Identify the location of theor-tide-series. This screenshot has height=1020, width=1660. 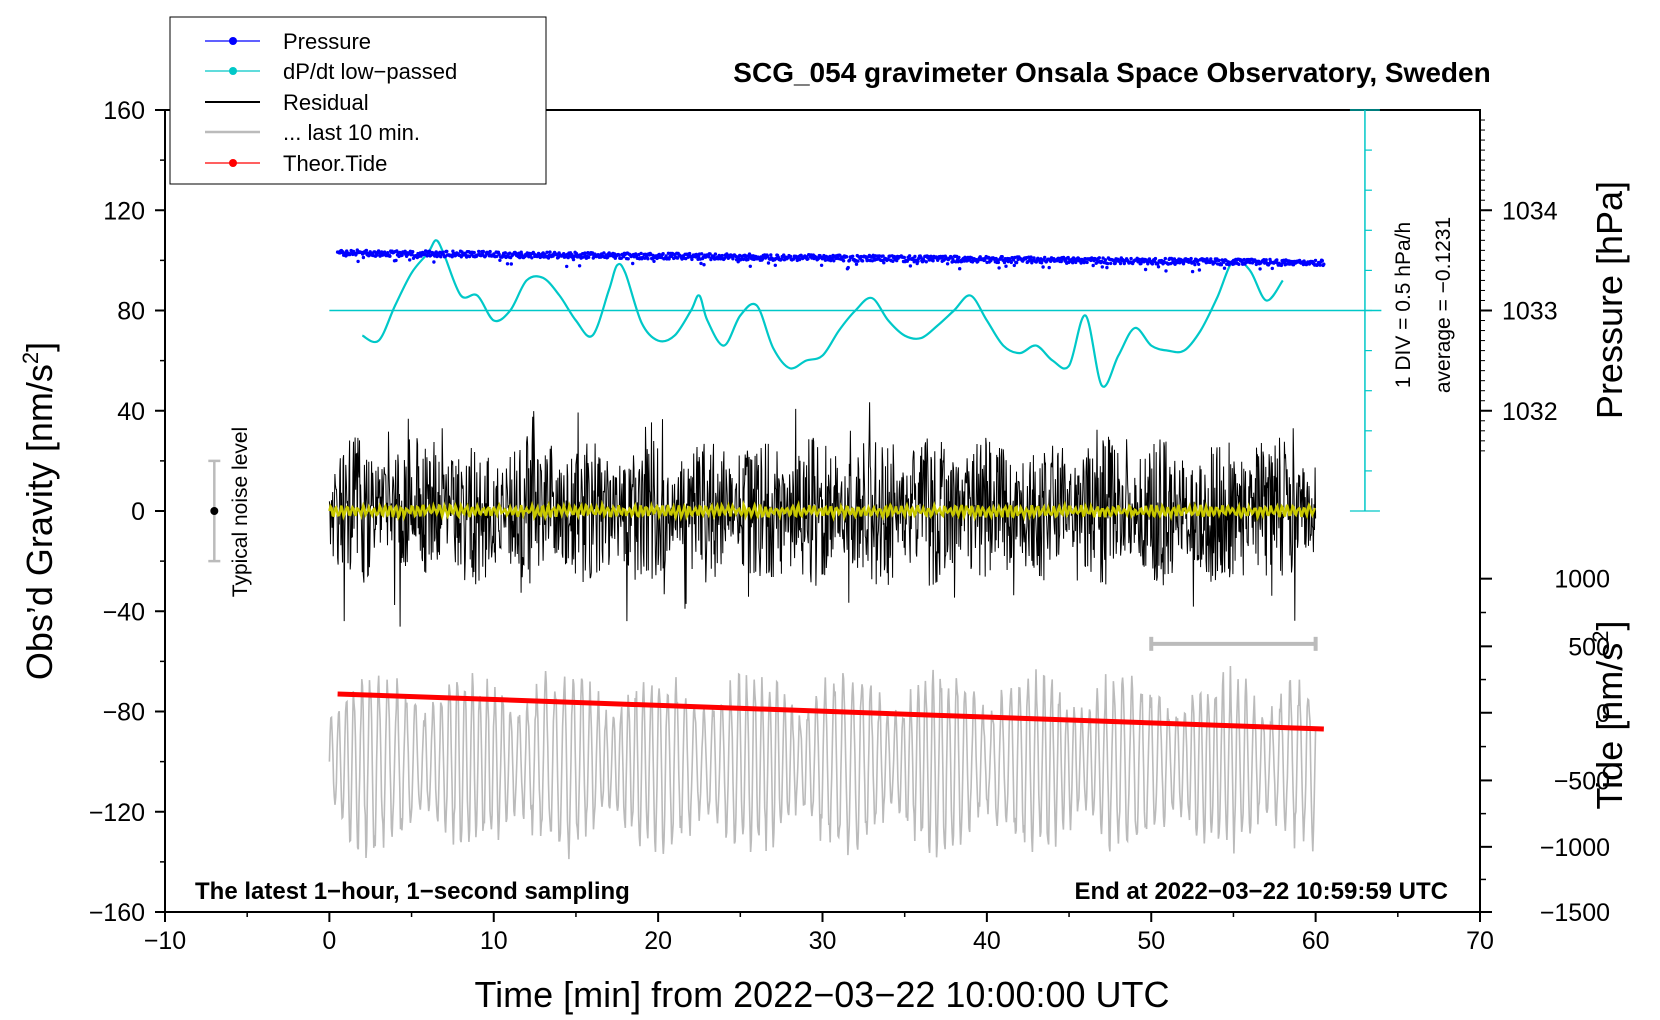
(830, 711).